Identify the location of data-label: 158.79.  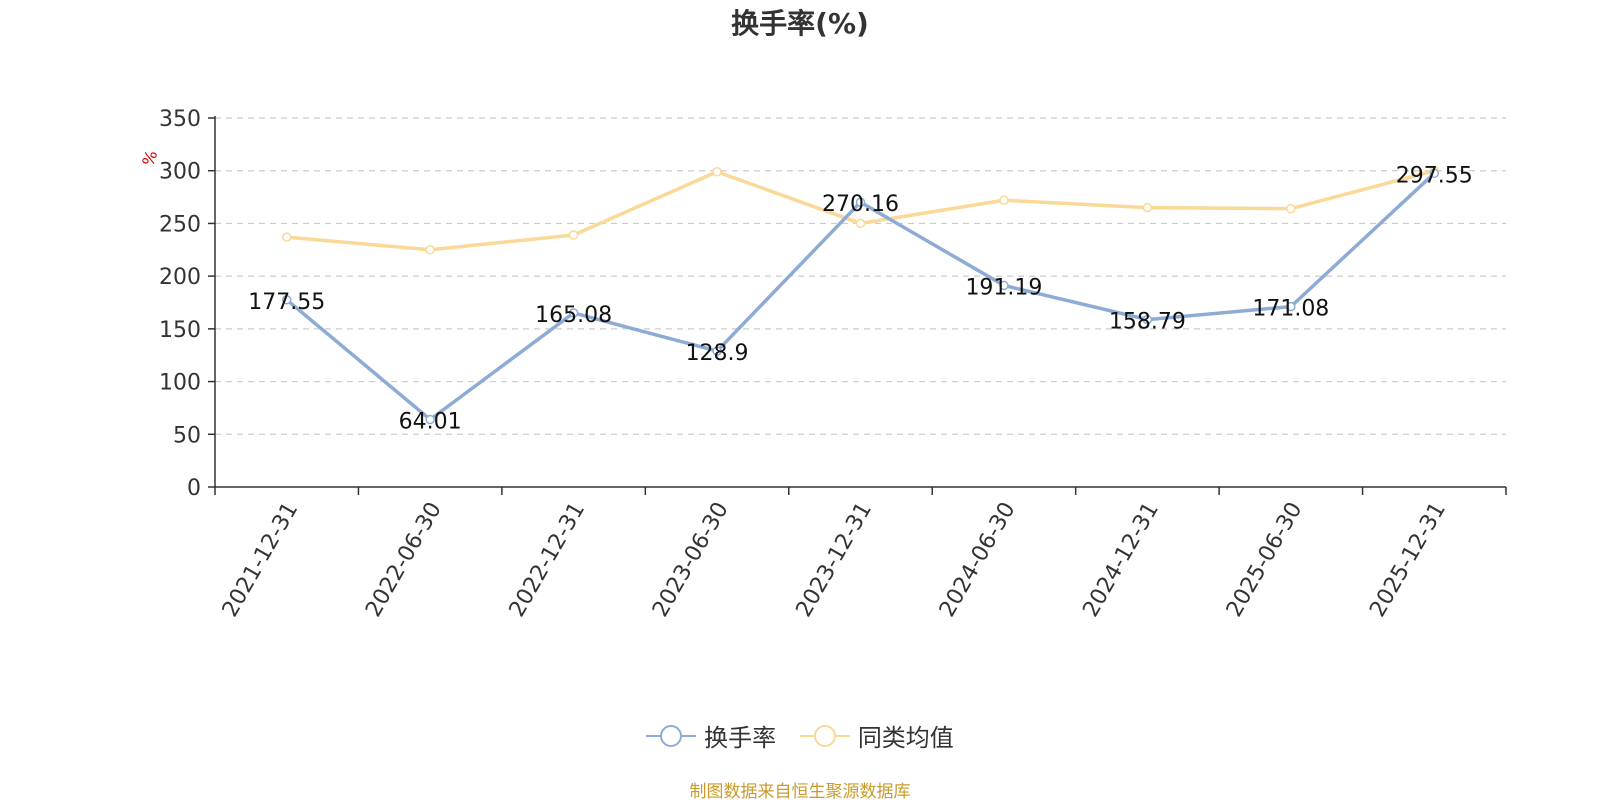
(1147, 322).